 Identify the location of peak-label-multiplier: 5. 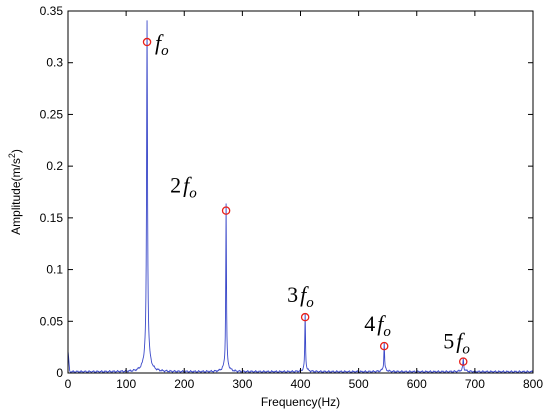
(448, 341).